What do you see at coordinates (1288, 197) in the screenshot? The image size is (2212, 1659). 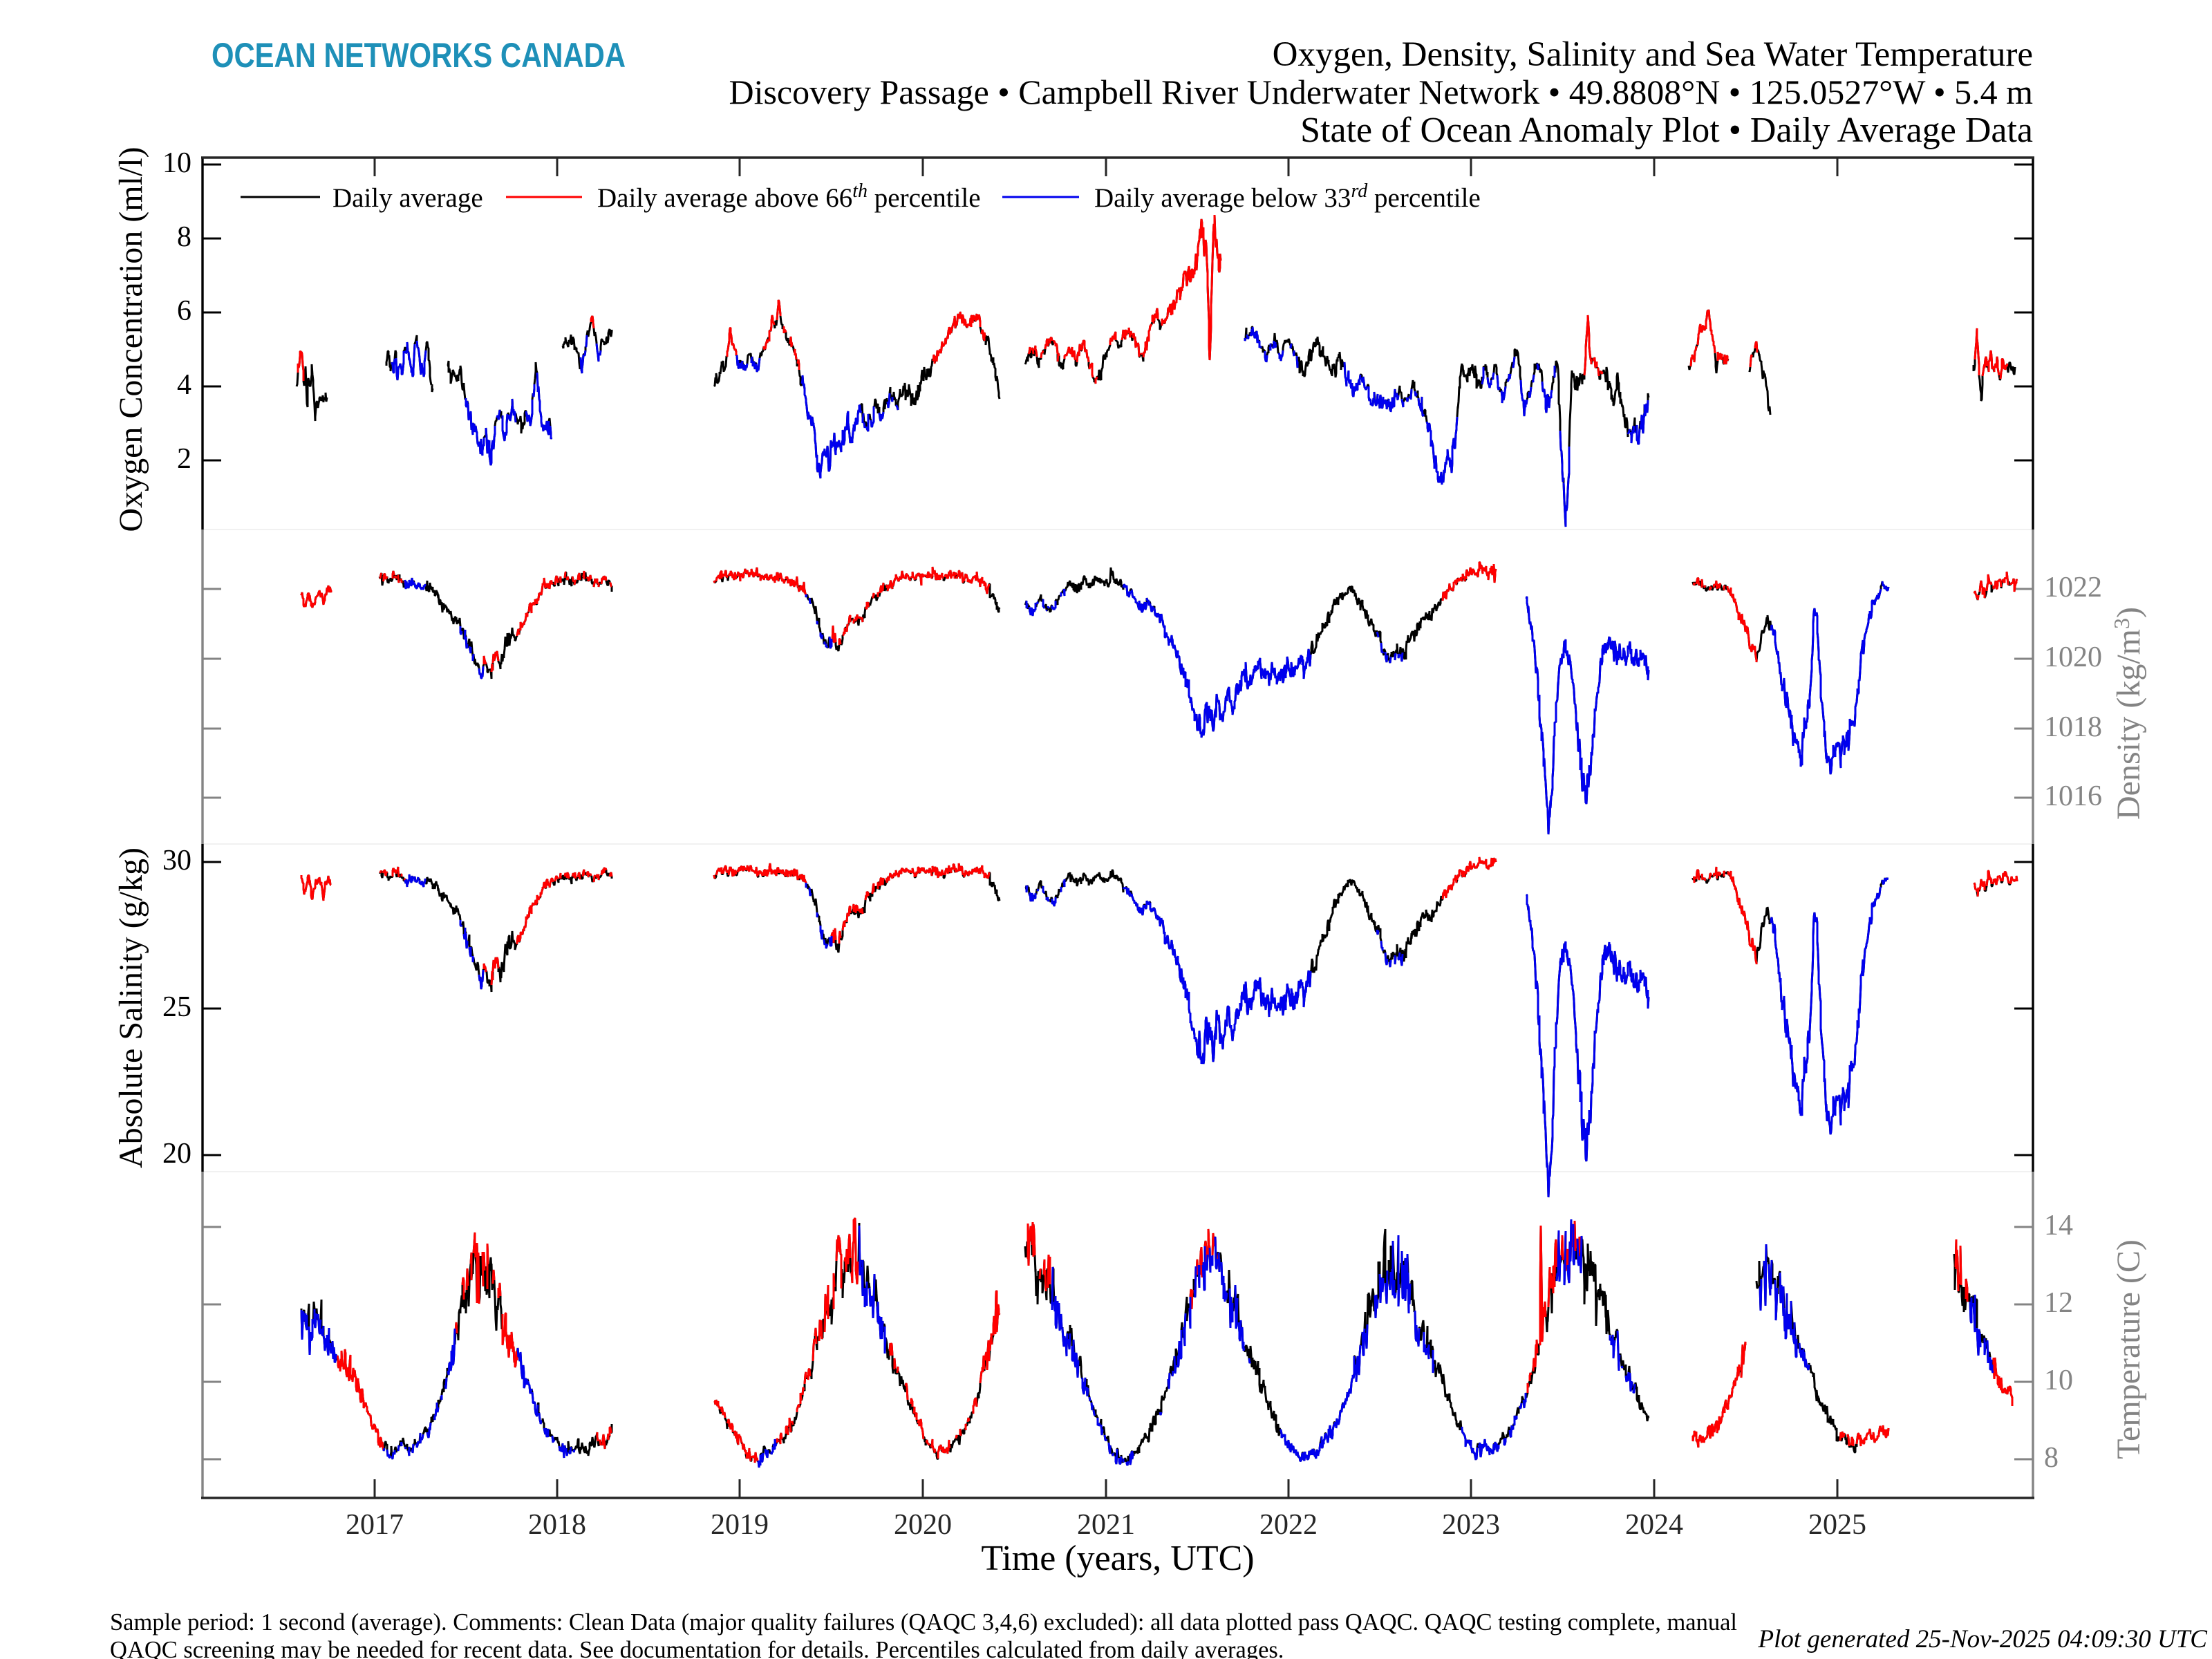 I see `svg-text:Daily average below 33rd perce: Daily average below 33rd percentile` at bounding box center [1288, 197].